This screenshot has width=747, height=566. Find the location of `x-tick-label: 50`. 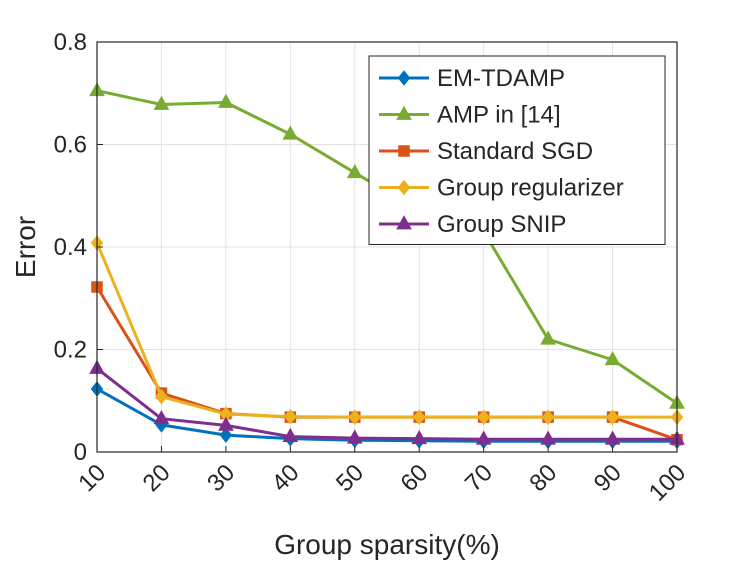

x-tick-label: 50 is located at coordinates (350, 478).